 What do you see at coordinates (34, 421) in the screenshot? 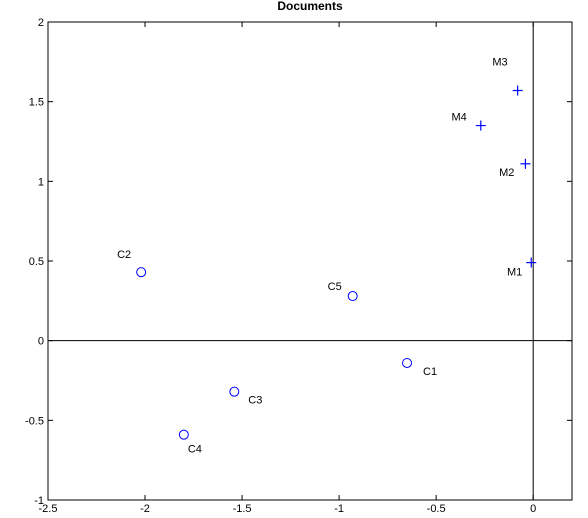
I see `y-tick-label: -0.5` at bounding box center [34, 421].